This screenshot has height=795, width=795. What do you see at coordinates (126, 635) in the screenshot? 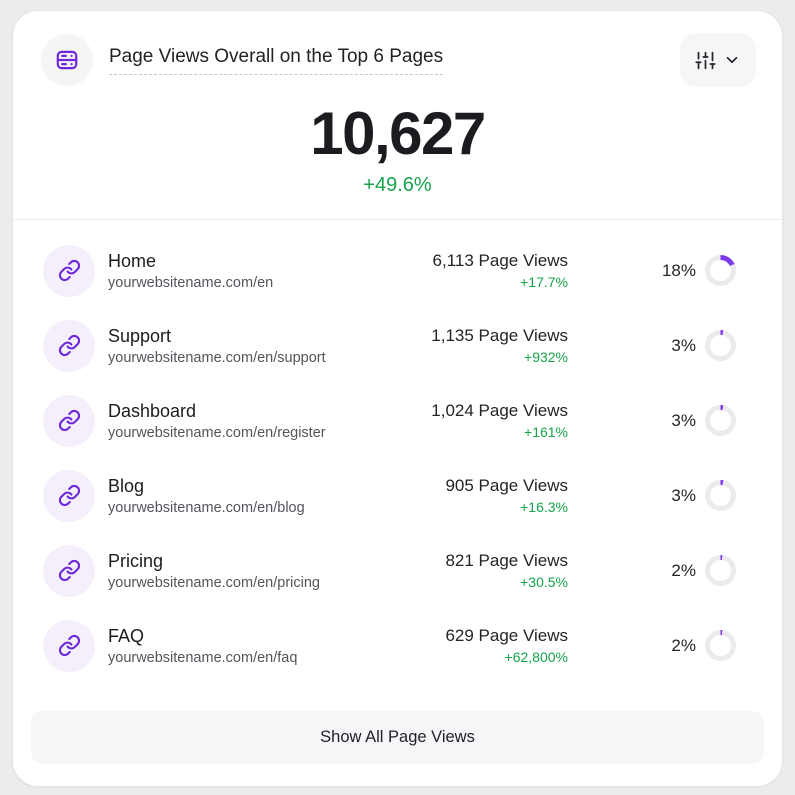
I see `page-name: FAQ` at bounding box center [126, 635].